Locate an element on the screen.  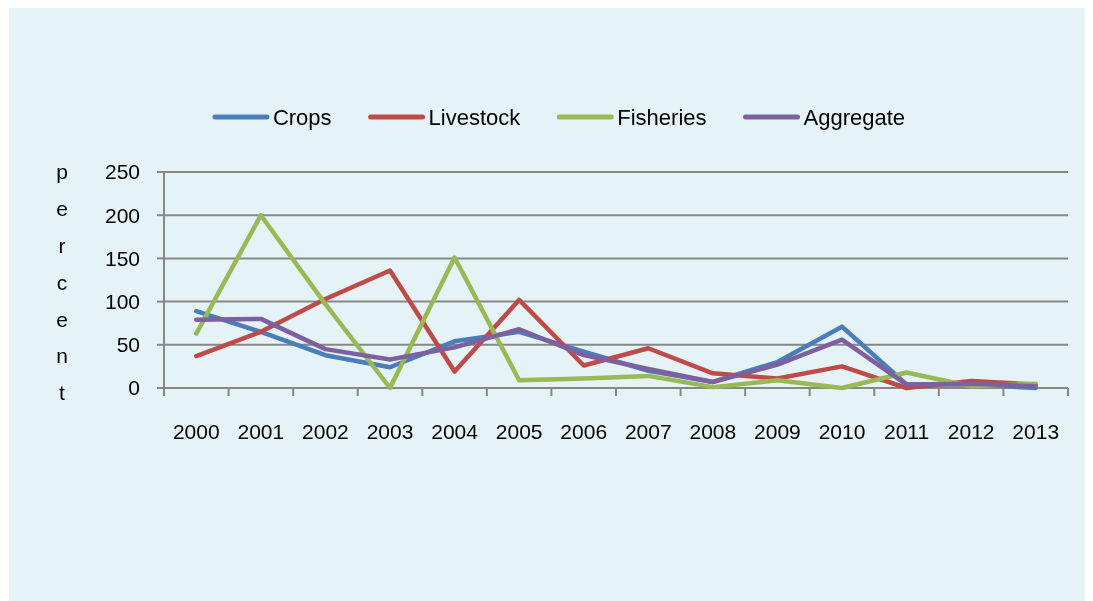
x-tick-label: 2005 is located at coordinates (519, 432).